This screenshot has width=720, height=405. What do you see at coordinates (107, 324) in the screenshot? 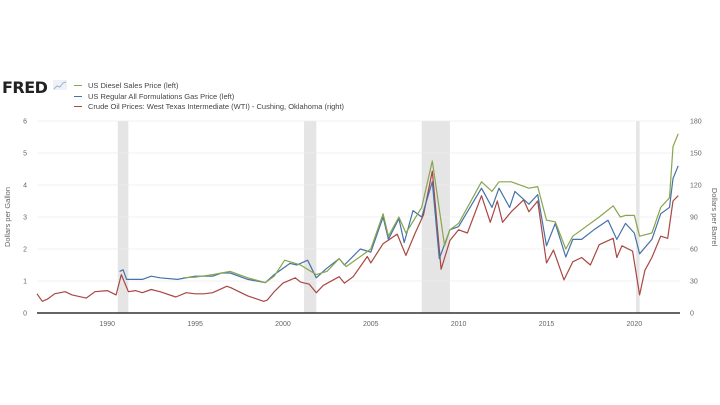
I see `x-tick-label: 1990` at bounding box center [107, 324].